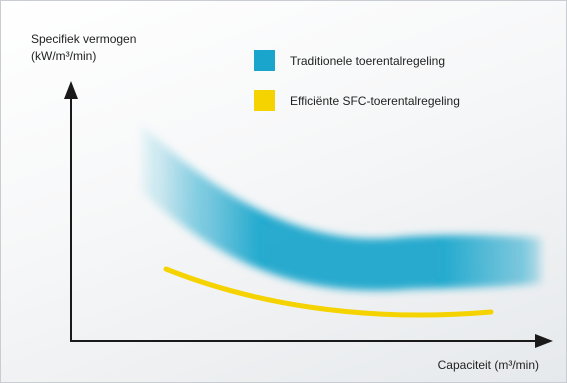  Describe the element at coordinates (264, 60) in the screenshot. I see `legend-swatch-traditional` at that location.